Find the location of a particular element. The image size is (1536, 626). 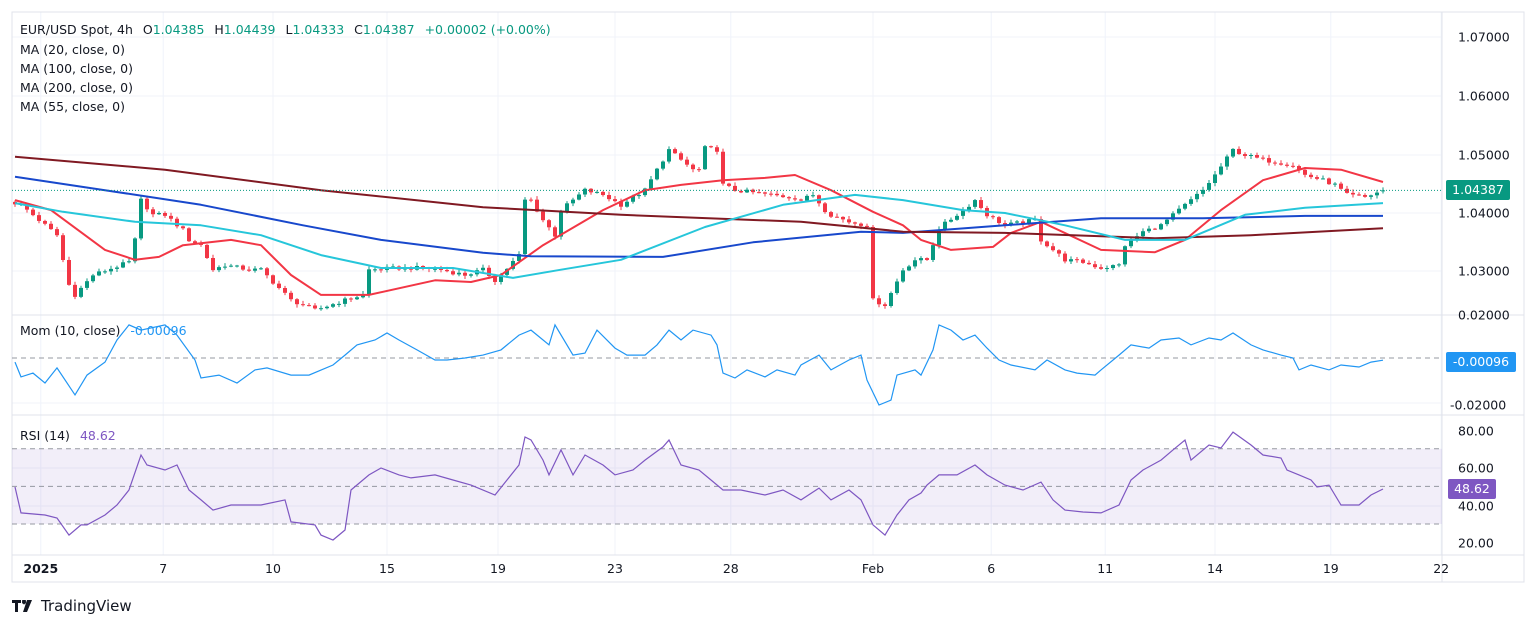

rsi-label: RSI (14) is located at coordinates (45, 435).